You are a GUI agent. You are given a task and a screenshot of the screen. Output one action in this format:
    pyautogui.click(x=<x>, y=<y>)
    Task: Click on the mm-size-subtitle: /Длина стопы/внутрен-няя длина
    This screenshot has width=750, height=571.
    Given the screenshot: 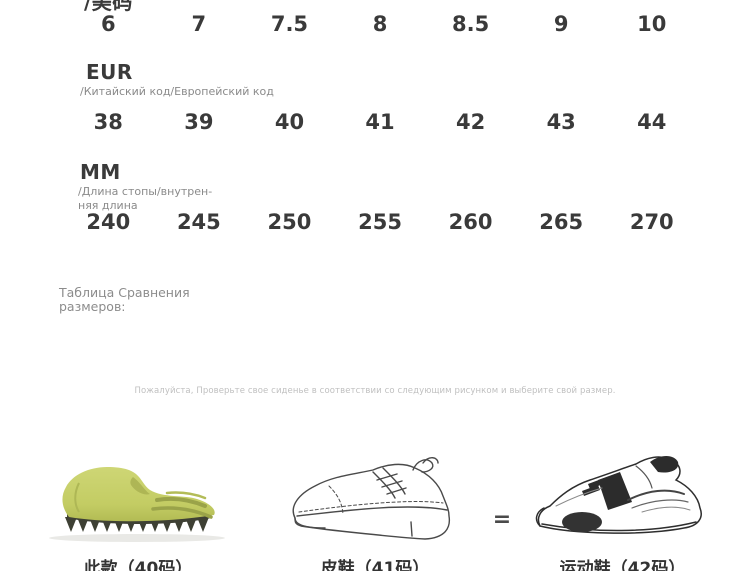 What is the action you would take?
    pyautogui.click(x=145, y=198)
    